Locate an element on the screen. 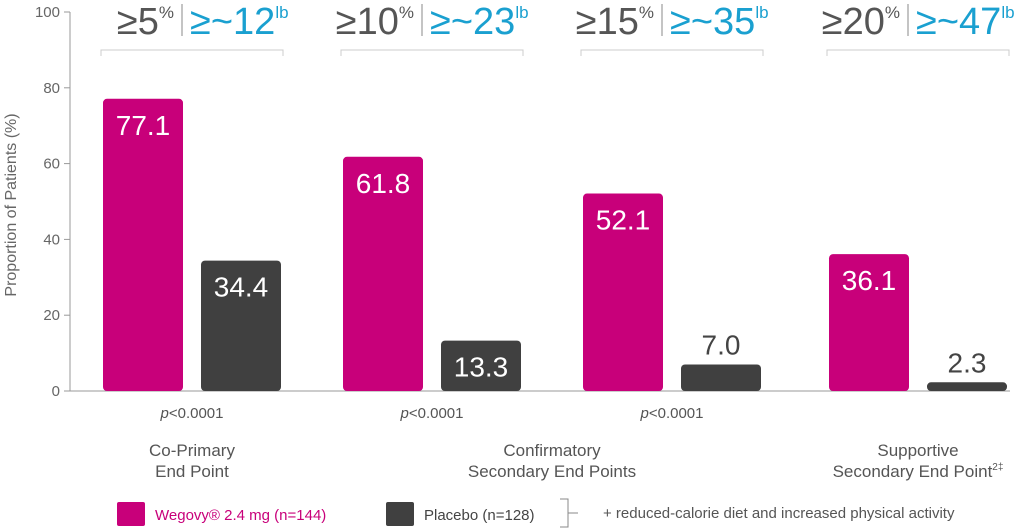 The width and height of the screenshot is (1024, 531). header-pounds: ≥~12lb is located at coordinates (239, 22).